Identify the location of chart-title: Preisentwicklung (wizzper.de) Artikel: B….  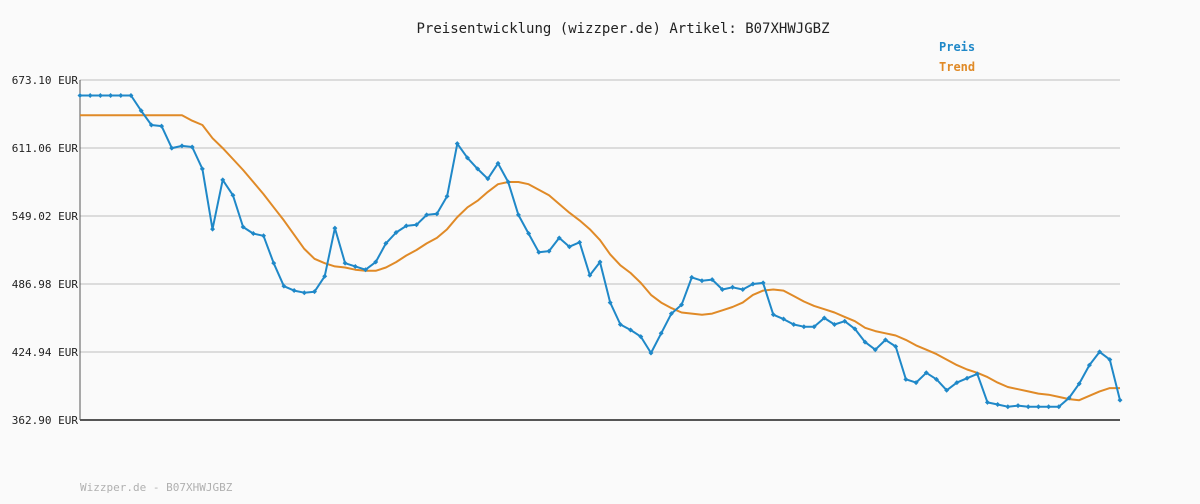
(622, 29).